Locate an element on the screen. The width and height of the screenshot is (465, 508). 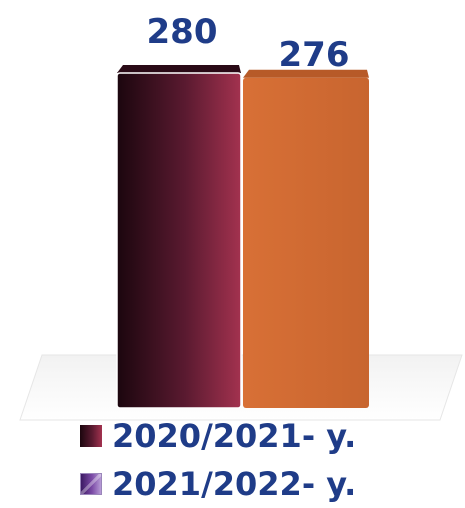
legend-label: 2021/2022- y. is located at coordinates (234, 484).